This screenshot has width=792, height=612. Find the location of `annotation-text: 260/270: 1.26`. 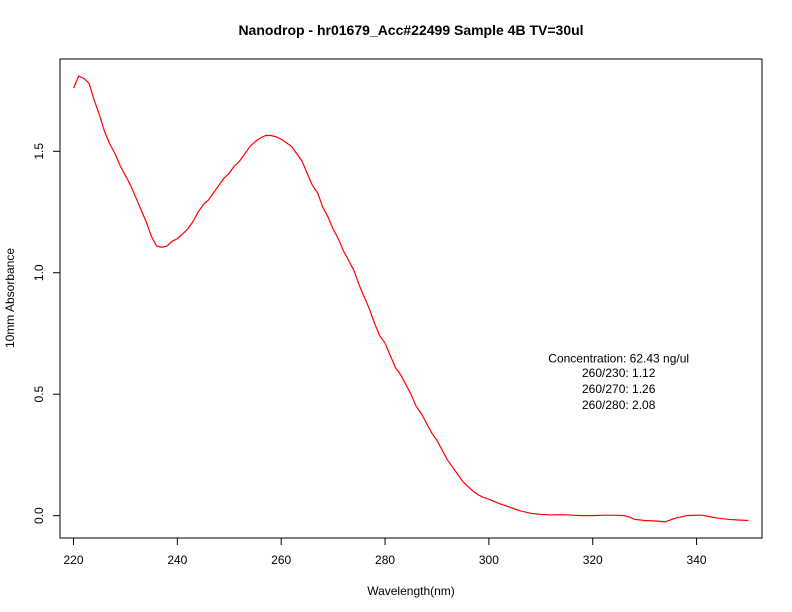

annotation-text: 260/270: 1.26 is located at coordinates (619, 389).